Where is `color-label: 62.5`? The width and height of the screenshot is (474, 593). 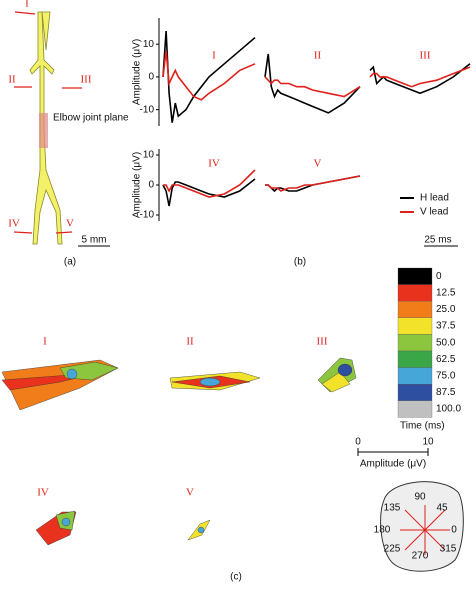
color-label: 62.5 is located at coordinates (446, 359).